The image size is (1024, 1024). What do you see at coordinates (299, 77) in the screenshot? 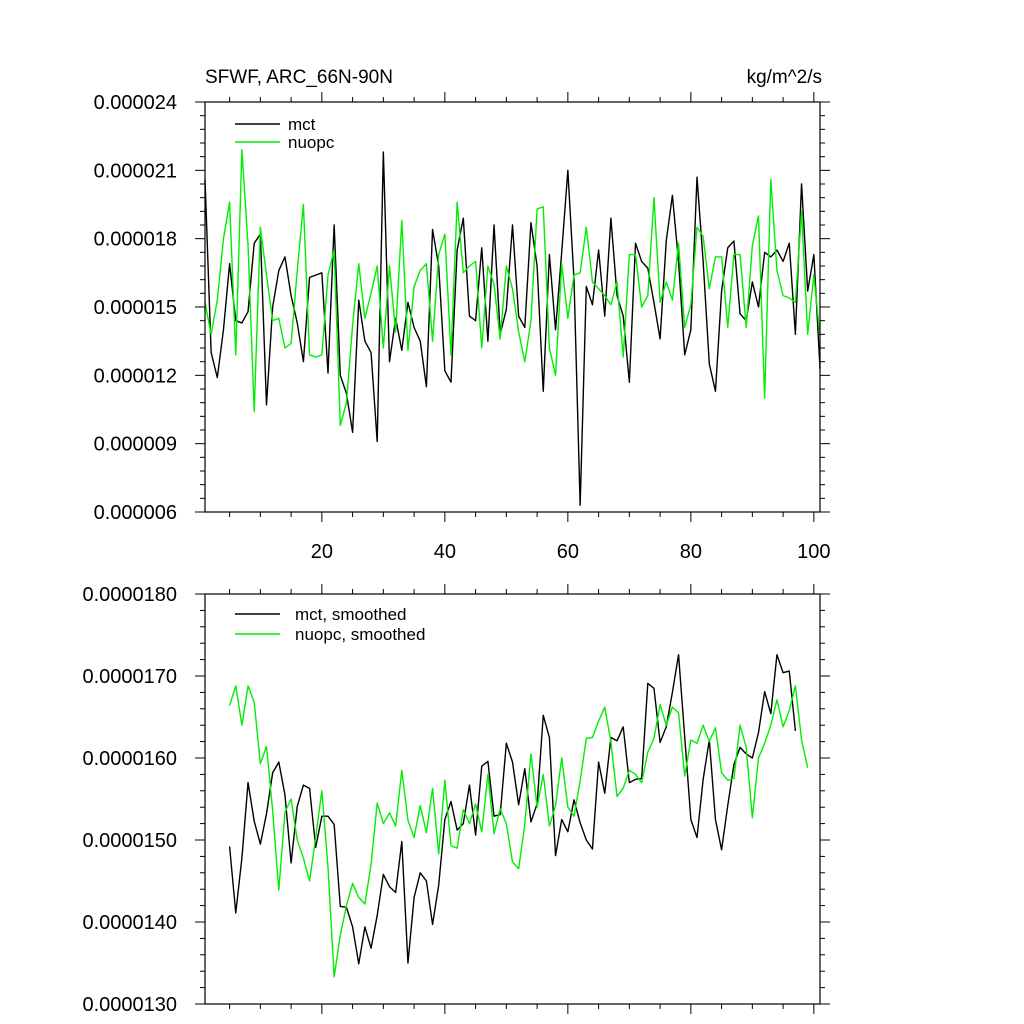
I see `top-panel-title: SFWF, ARC_66N-90N` at bounding box center [299, 77].